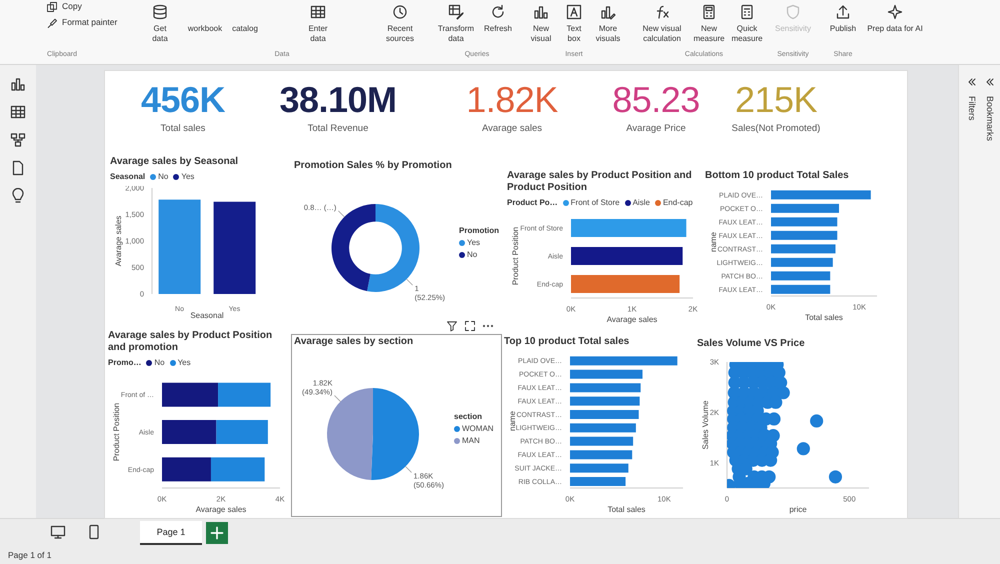  What do you see at coordinates (183, 128) in the screenshot?
I see `category-label: Total sales` at bounding box center [183, 128].